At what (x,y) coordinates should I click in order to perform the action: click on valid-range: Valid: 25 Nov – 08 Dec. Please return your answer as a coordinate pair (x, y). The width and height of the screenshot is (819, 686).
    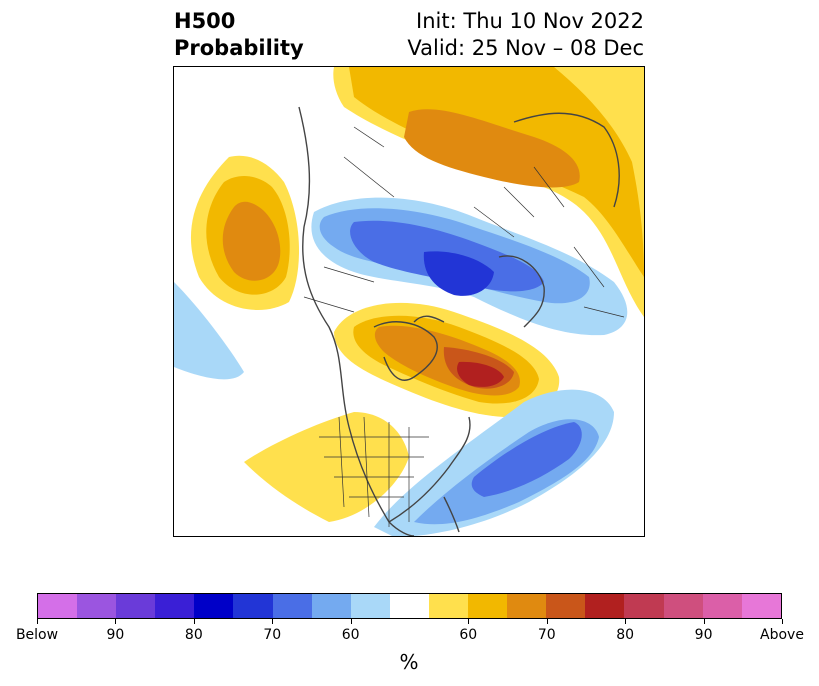
    Looking at the image, I should click on (525, 48).